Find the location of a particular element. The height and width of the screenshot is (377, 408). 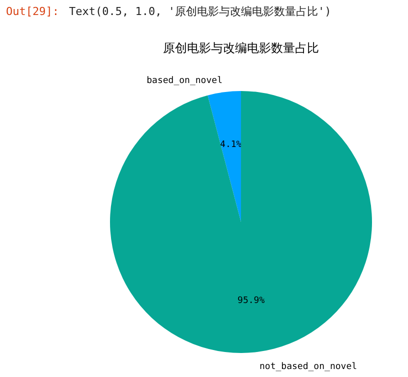

slice-label: based_on_novel is located at coordinates (184, 81).